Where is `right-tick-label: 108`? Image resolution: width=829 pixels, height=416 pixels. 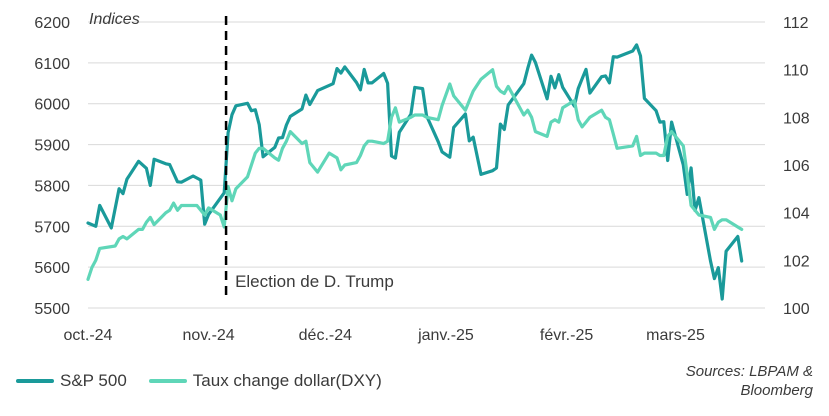 right-tick-label: 108 is located at coordinates (796, 118).